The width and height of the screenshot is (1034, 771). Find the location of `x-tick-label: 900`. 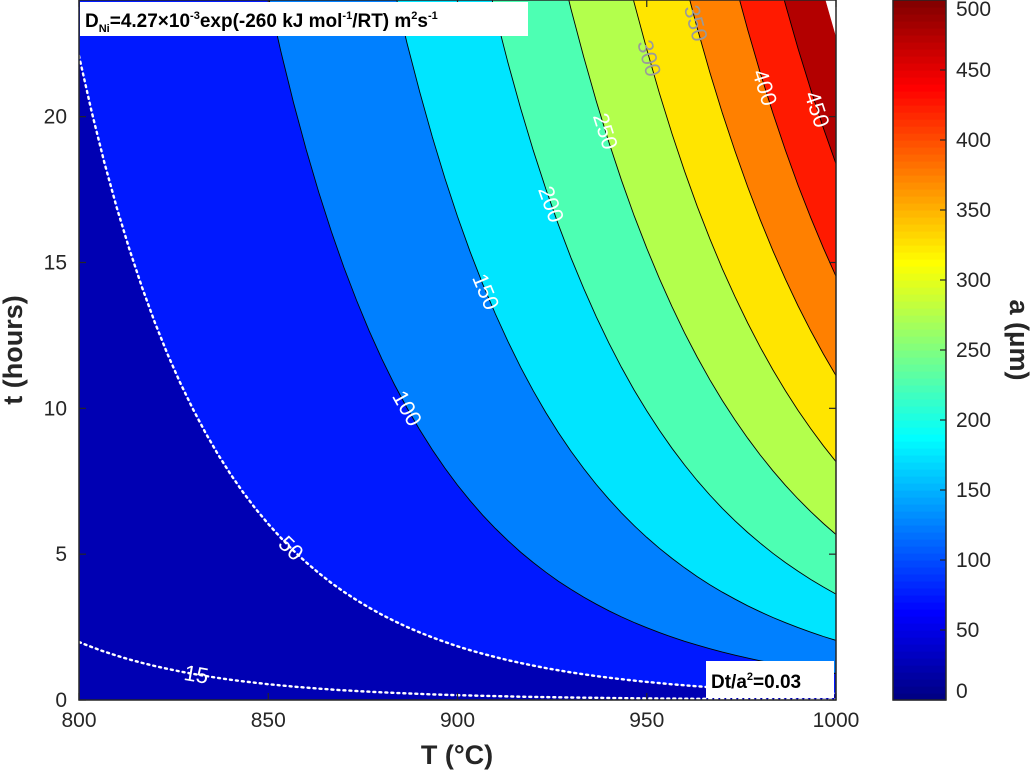

x-tick-label: 900 is located at coordinates (457, 720).